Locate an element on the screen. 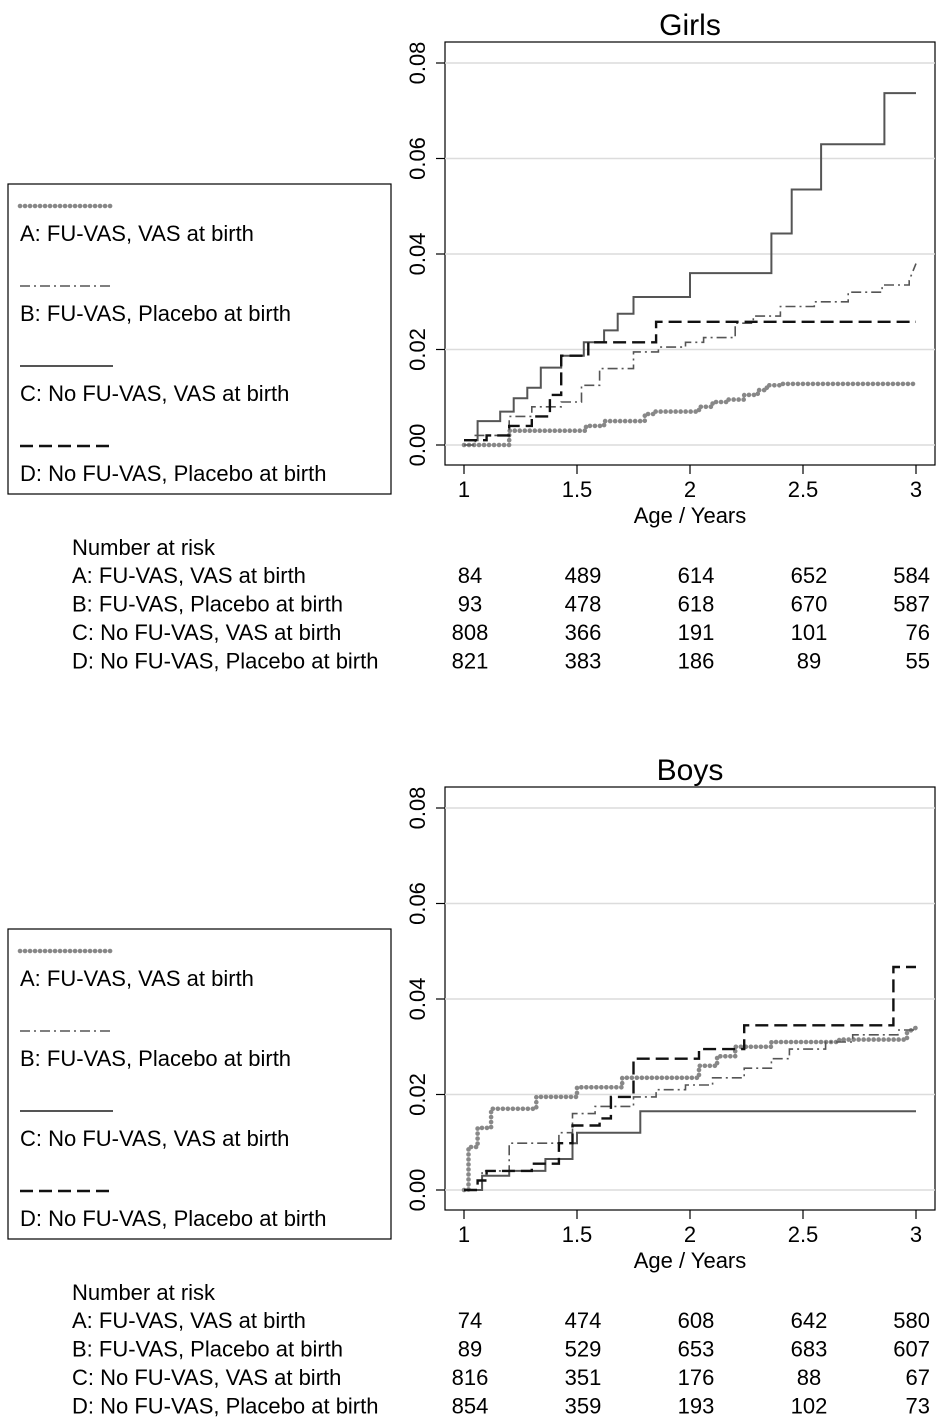 The image size is (939, 1418). risk-value: 670 is located at coordinates (809, 604).